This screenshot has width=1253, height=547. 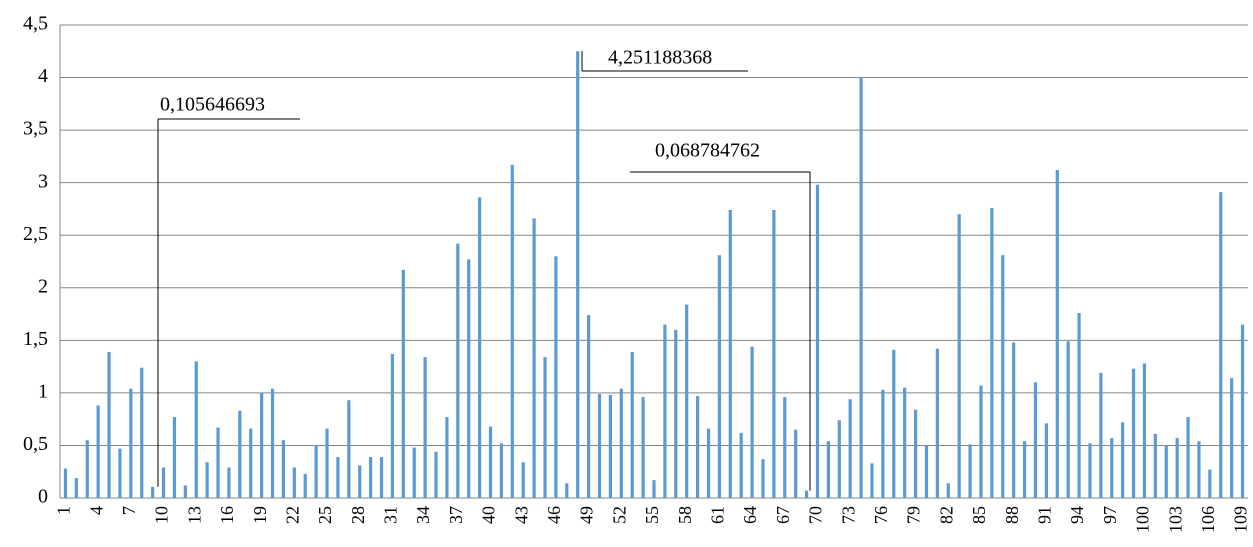 I want to click on x-tick-label: 1, so click(x=64, y=510).